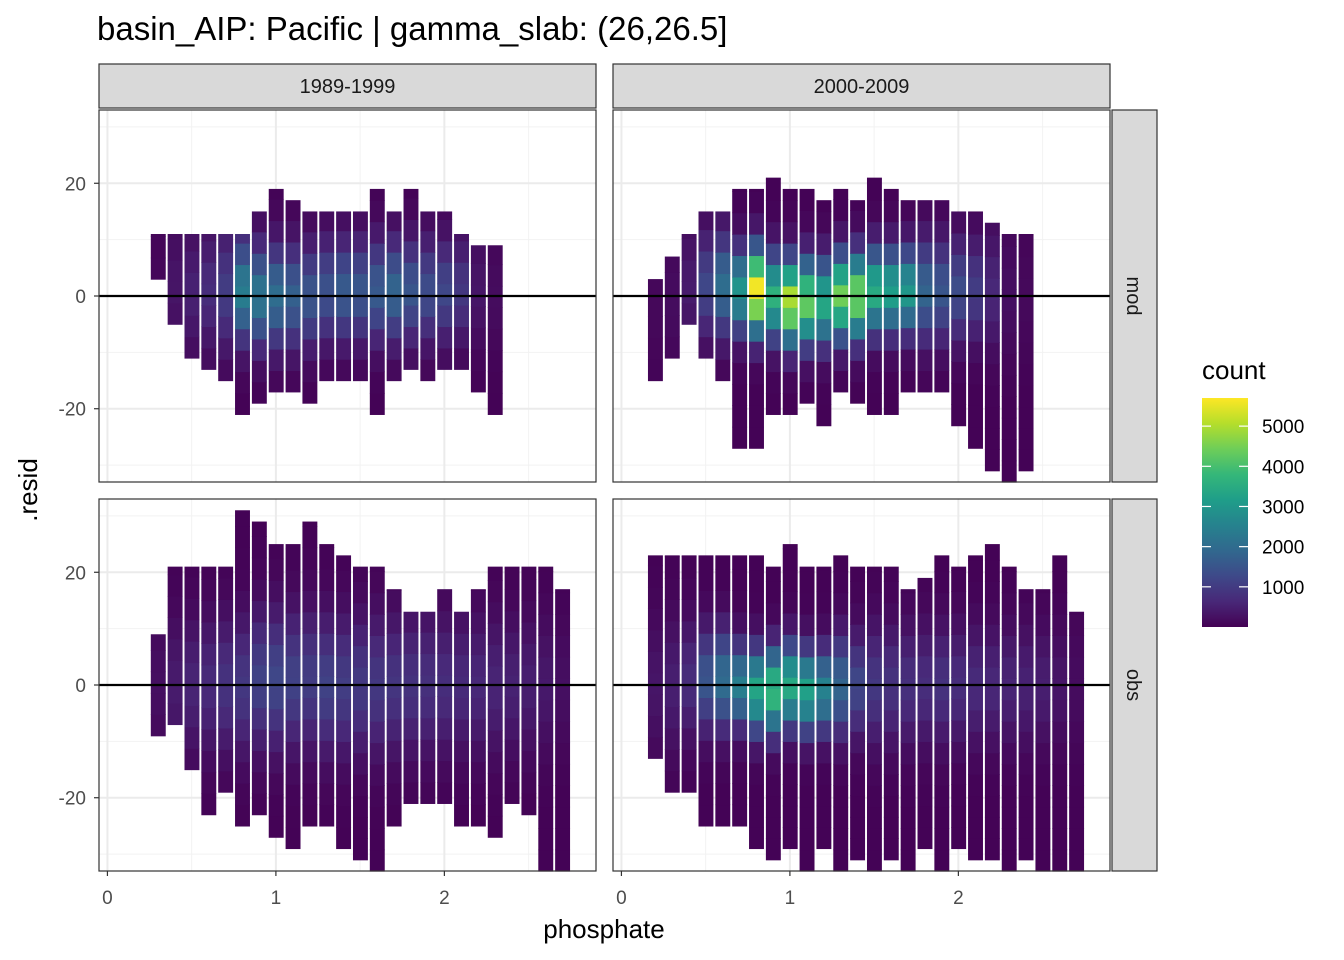 This screenshot has width=1344, height=960. Describe the element at coordinates (862, 87) in the screenshot. I see `facet-label-2000-2009: 2000-2009` at that location.